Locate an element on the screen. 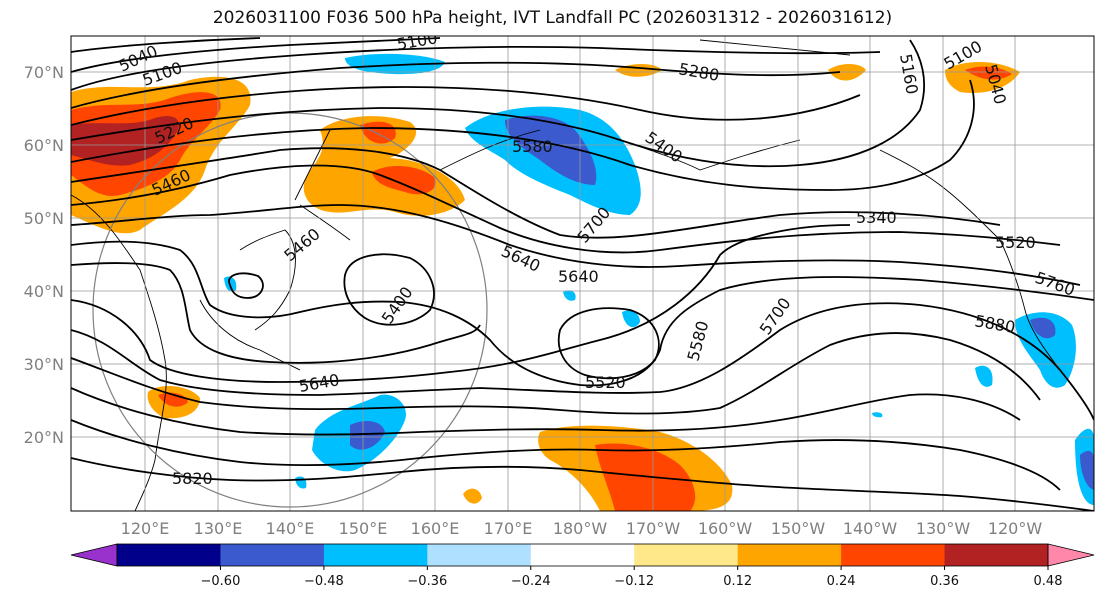 The height and width of the screenshot is (604, 1105). lat-label: 60°N is located at coordinates (44, 145).